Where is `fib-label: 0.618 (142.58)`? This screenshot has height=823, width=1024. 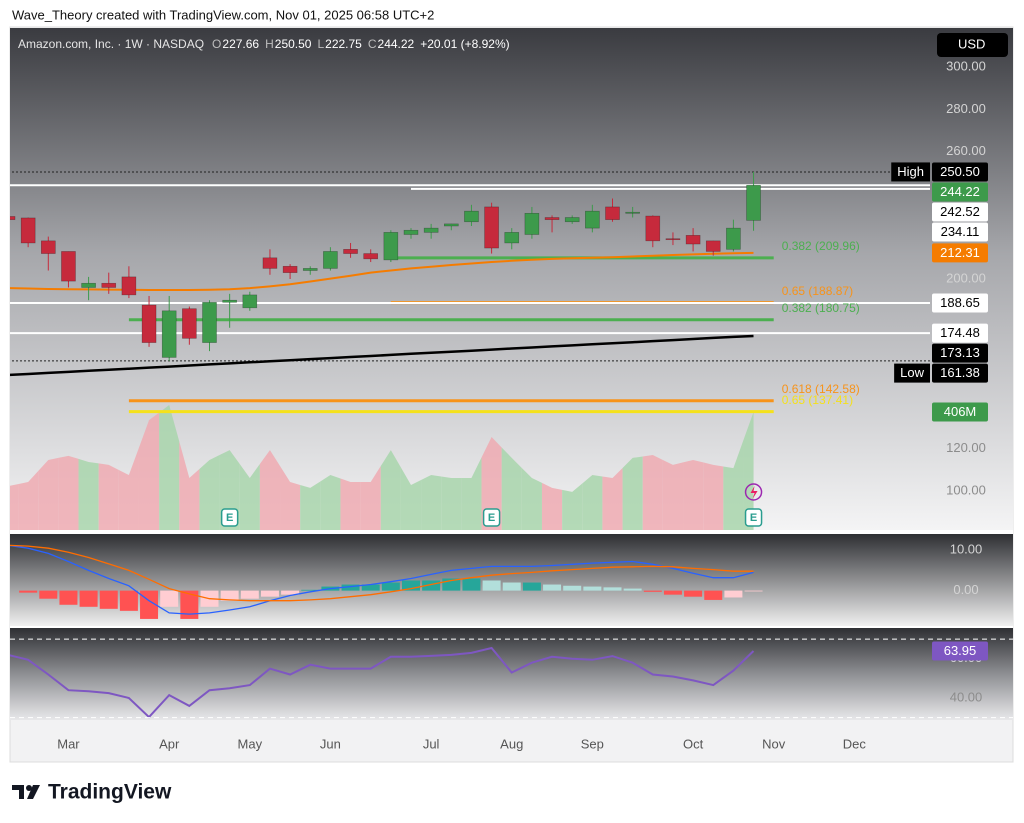 fib-label: 0.618 (142.58) is located at coordinates (821, 389).